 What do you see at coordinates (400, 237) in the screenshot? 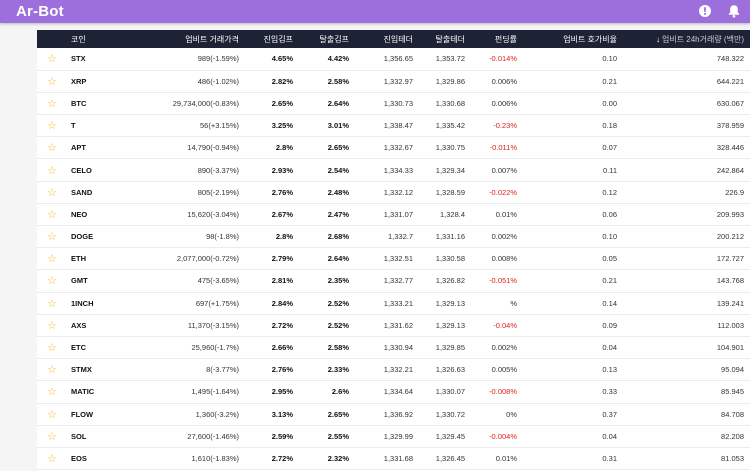
I see `tether-in-cell: 1,332.7` at bounding box center [400, 237].